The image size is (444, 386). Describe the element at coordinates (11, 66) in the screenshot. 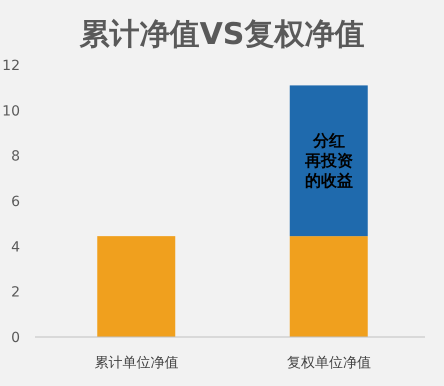

I see `y-tick-label: 12` at that location.